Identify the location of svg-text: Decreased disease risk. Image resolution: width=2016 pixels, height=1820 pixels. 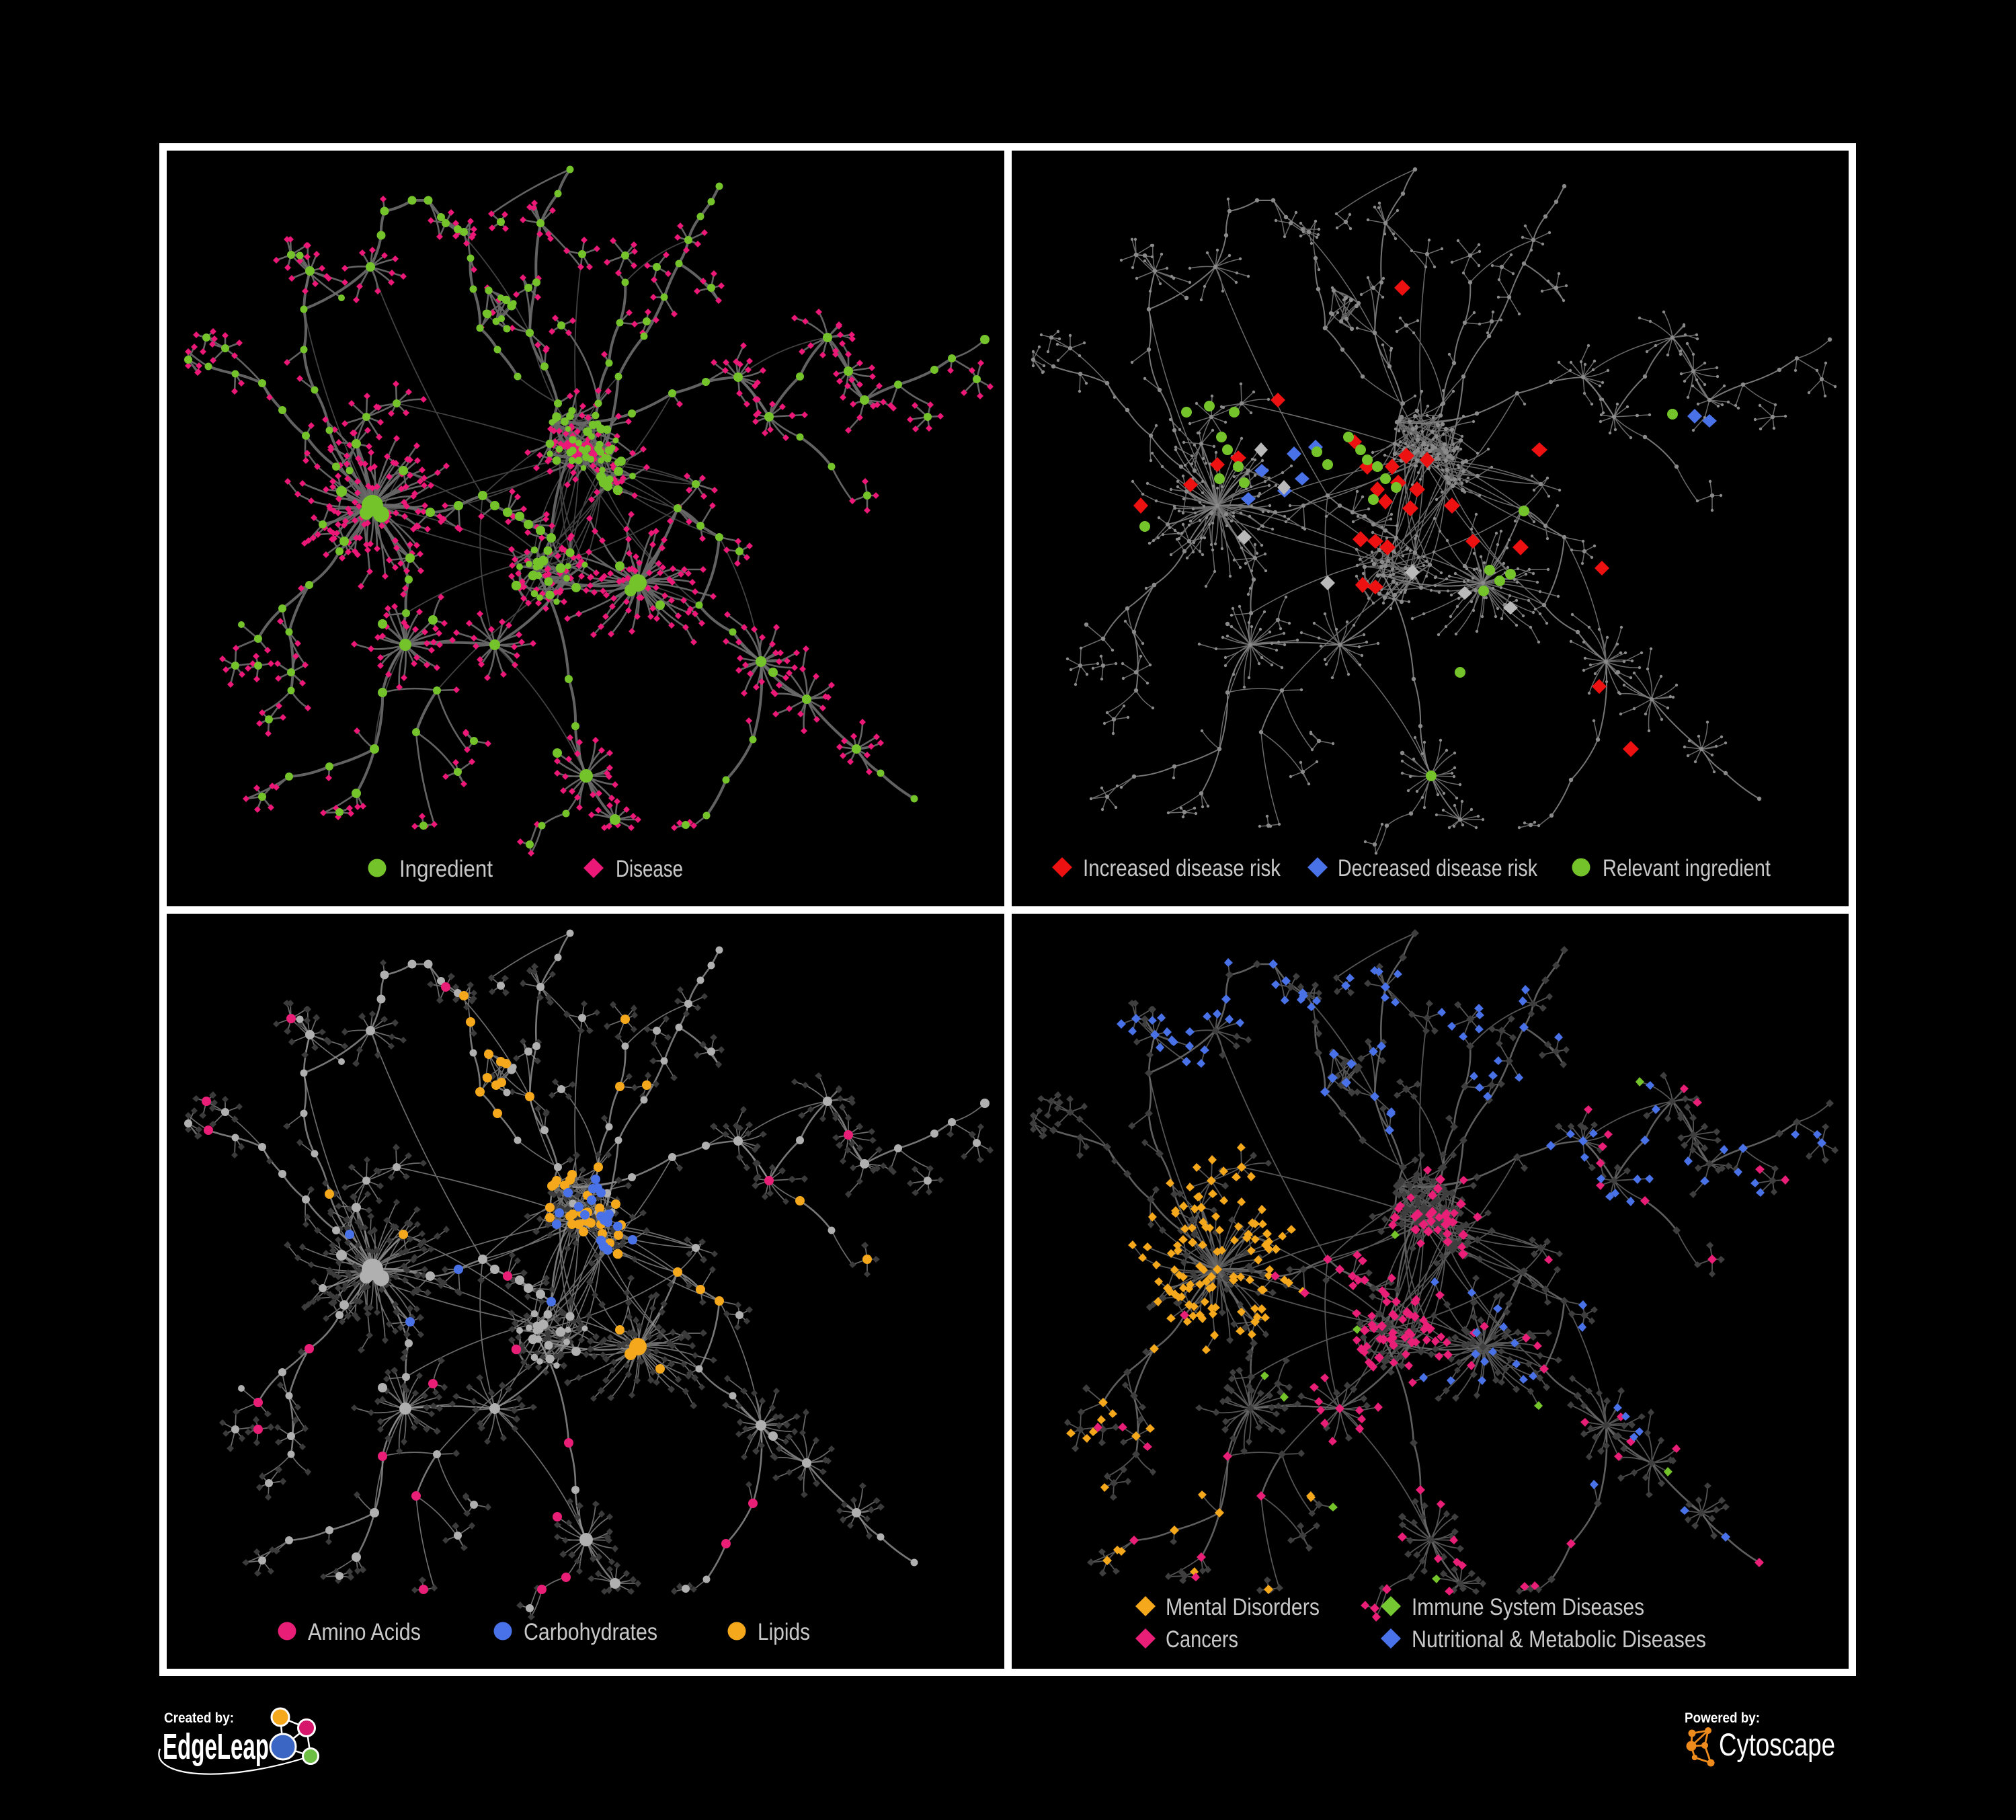
(1437, 868).